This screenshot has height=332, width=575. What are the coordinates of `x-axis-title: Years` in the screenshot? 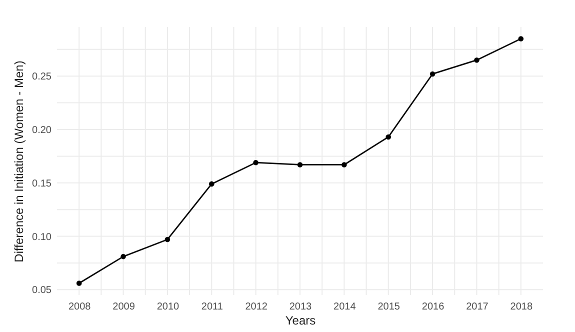 It's located at (300, 321).